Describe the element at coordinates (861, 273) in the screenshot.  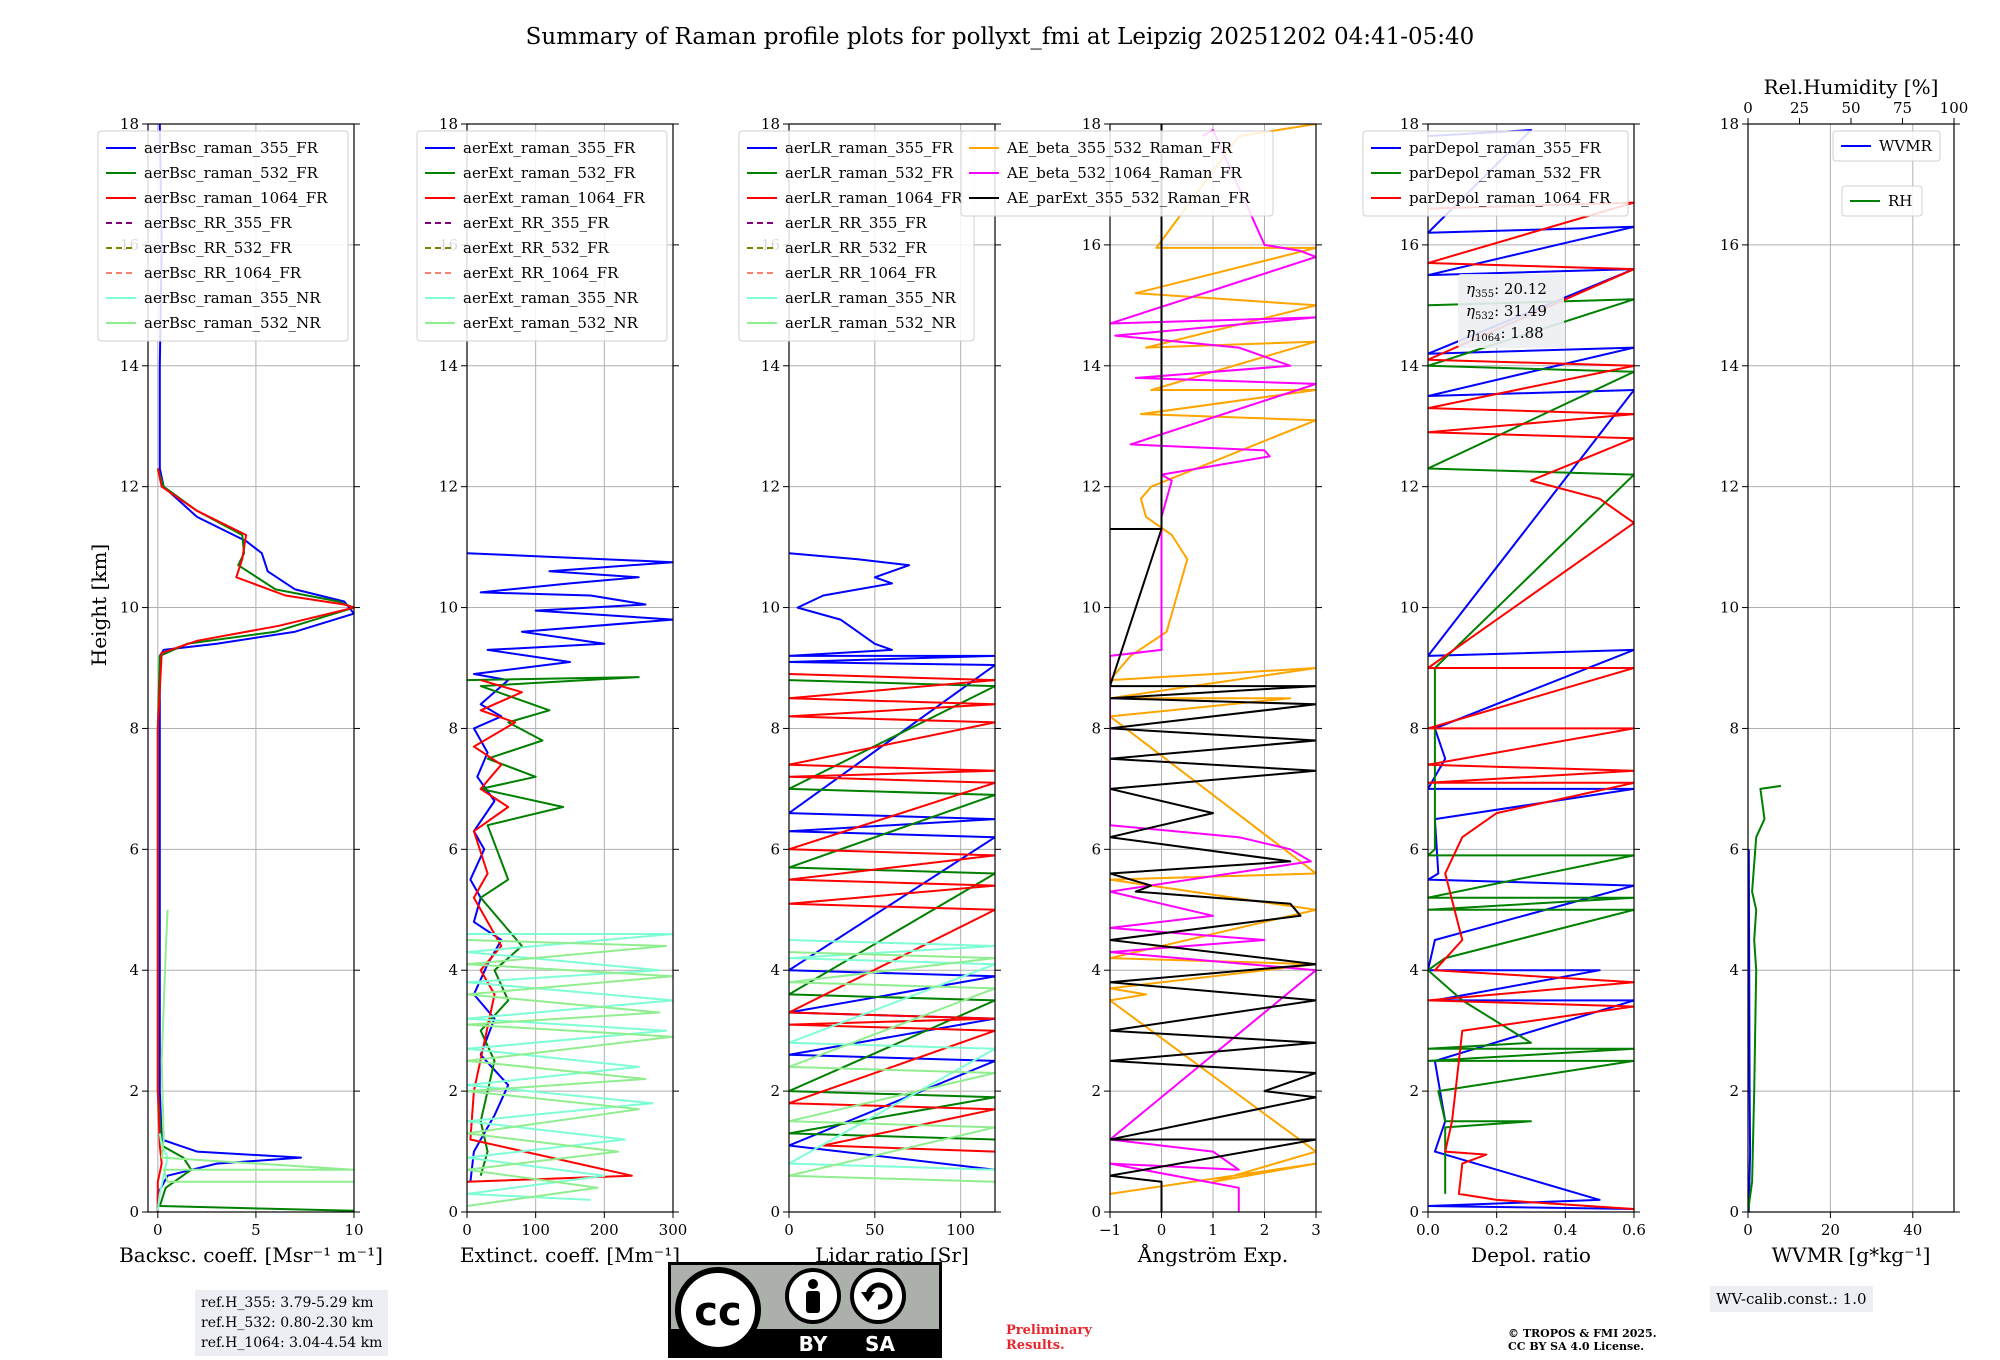
I see `legend-label: aerLR_RR_1064_FR` at that location.